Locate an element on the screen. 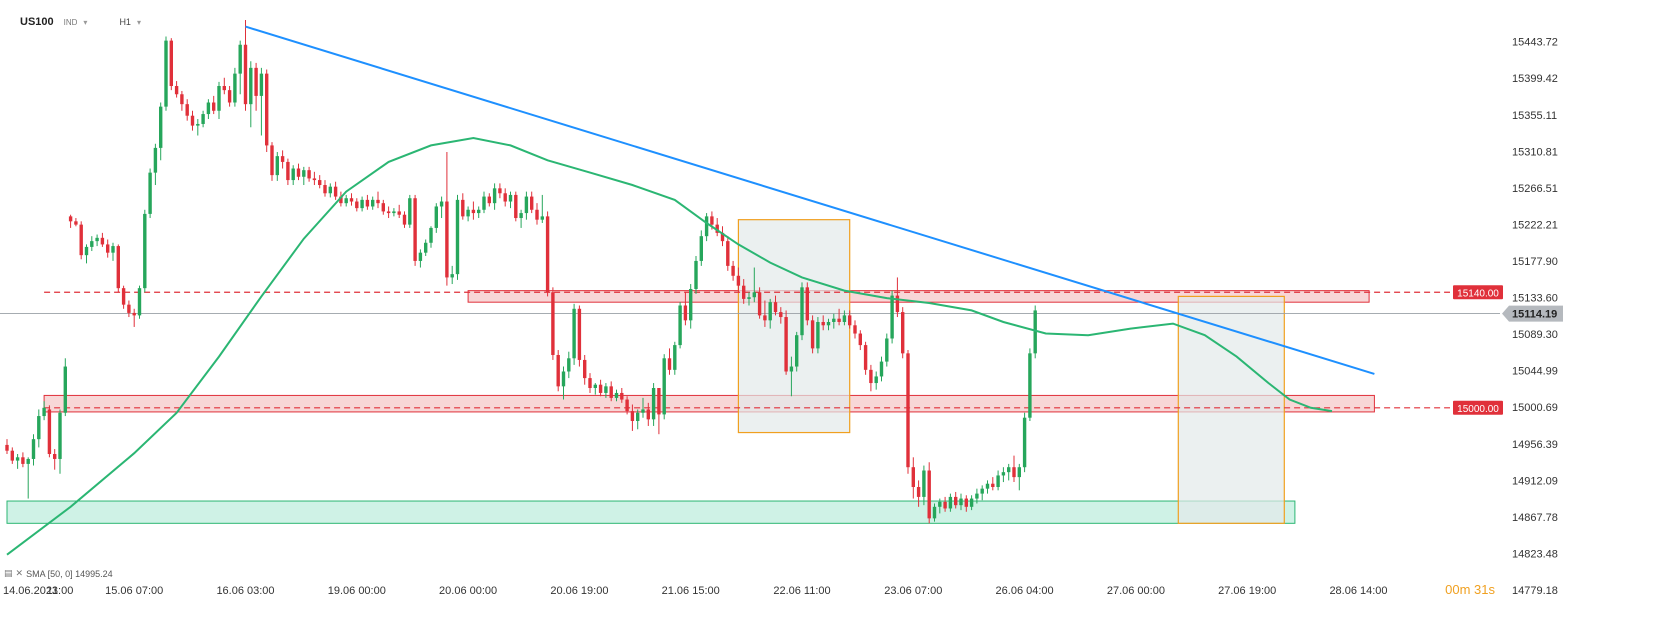 This screenshot has width=1653, height=643. close-icon: ✕ is located at coordinates (19, 573).